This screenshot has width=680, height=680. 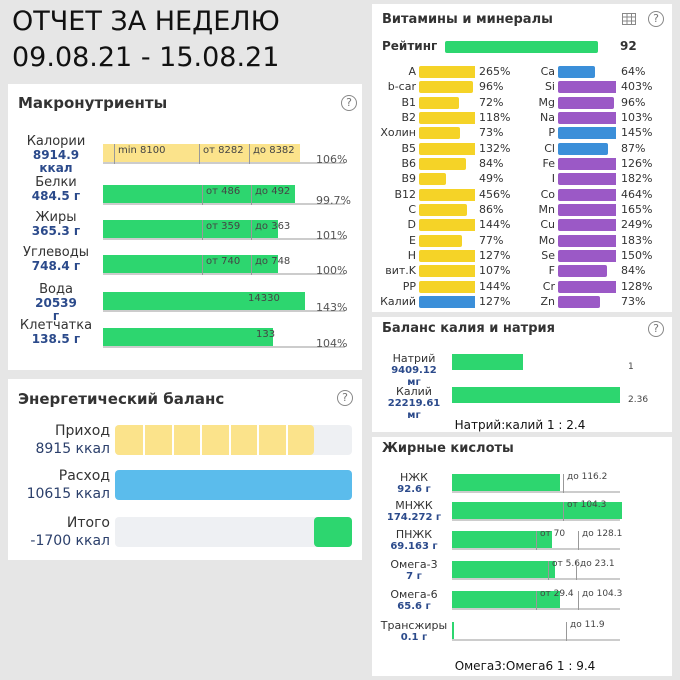 I want to click on vitamin-name: Na, so click(x=547, y=117).